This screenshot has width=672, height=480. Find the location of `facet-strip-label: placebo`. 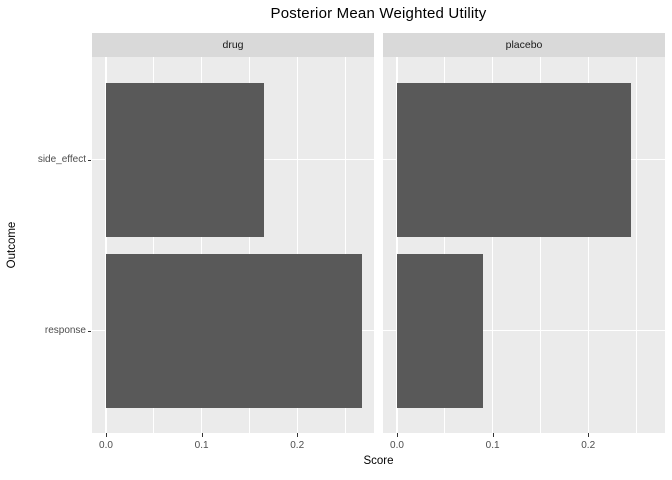

facet-strip-label: placebo is located at coordinates (524, 45).